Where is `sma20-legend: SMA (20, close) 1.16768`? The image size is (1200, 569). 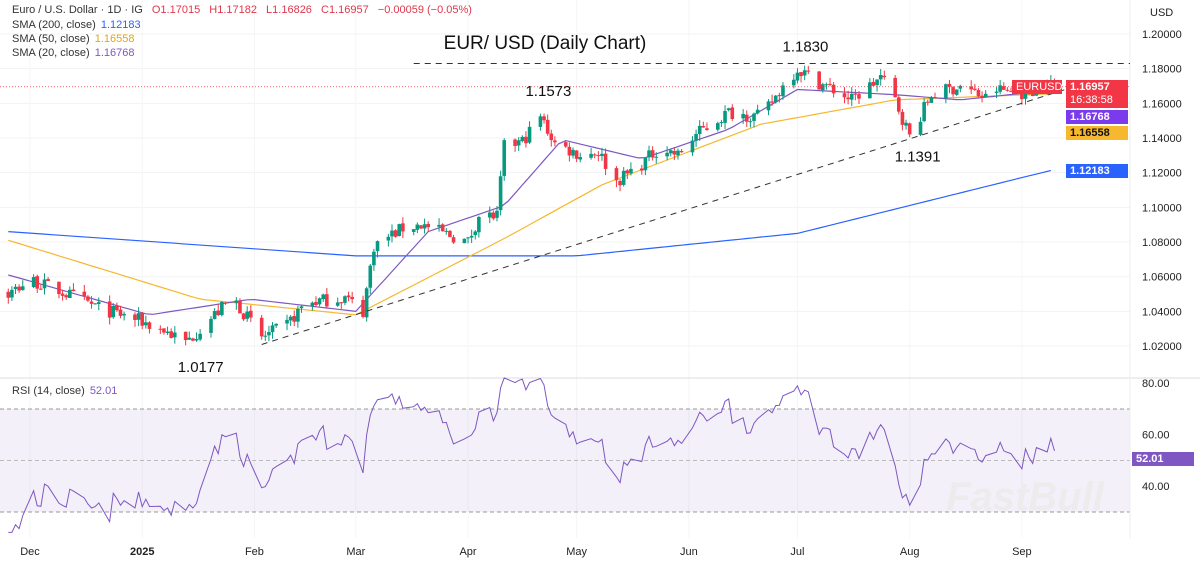 sma20-legend: SMA (20, close) 1.16768 is located at coordinates (72, 53).